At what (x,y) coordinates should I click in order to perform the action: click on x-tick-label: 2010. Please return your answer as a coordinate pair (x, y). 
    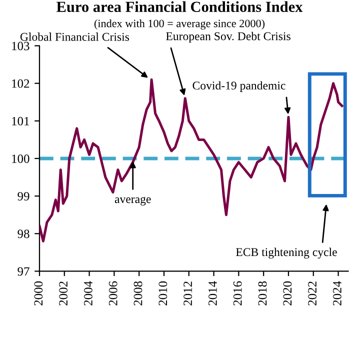
    Looking at the image, I should click on (163, 293).